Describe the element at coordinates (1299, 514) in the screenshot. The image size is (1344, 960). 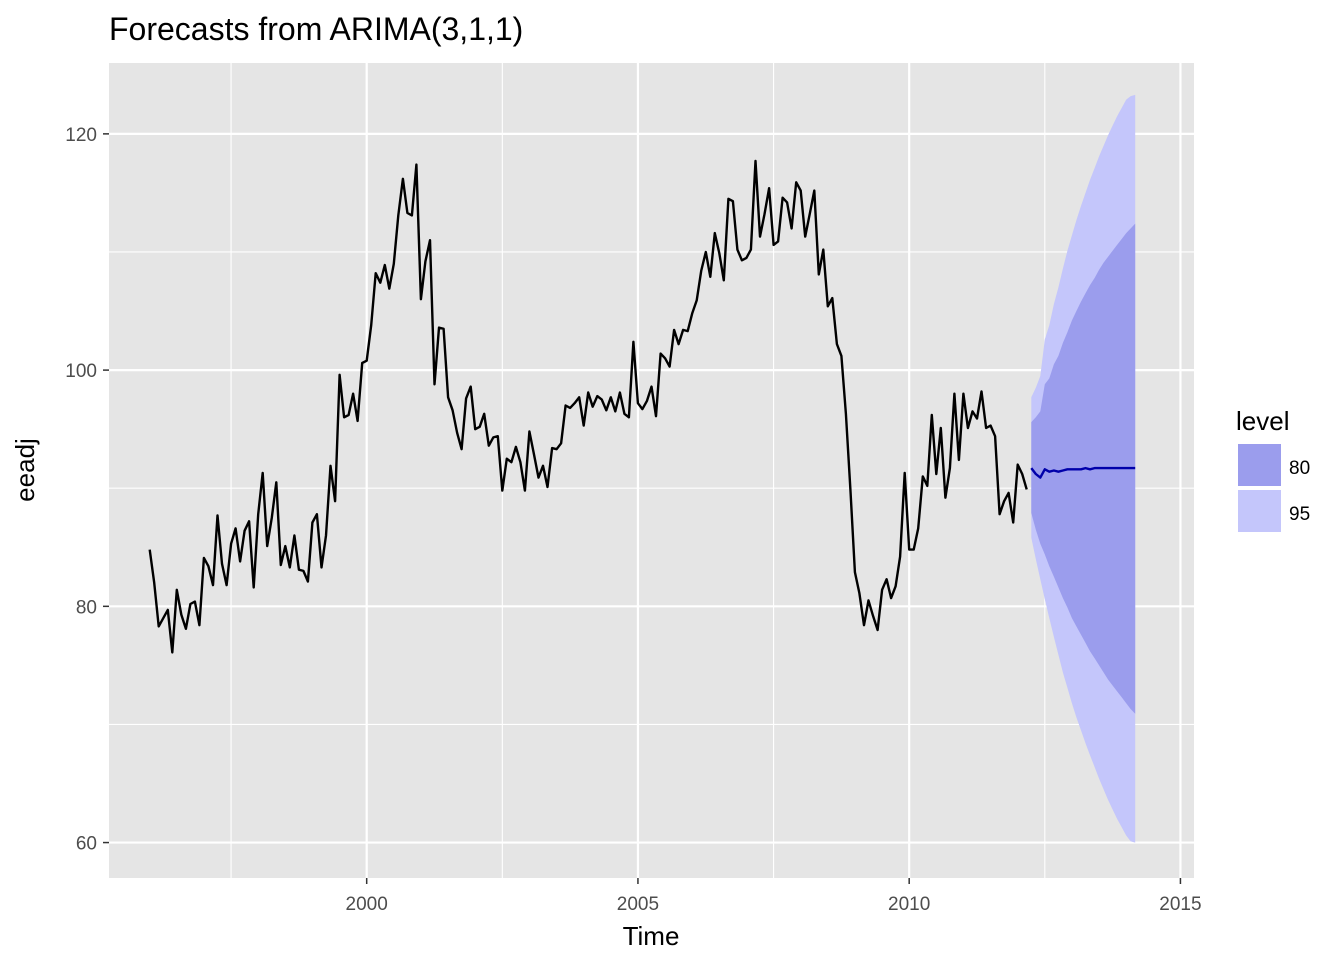
I see `legend-label-95: 95` at that location.